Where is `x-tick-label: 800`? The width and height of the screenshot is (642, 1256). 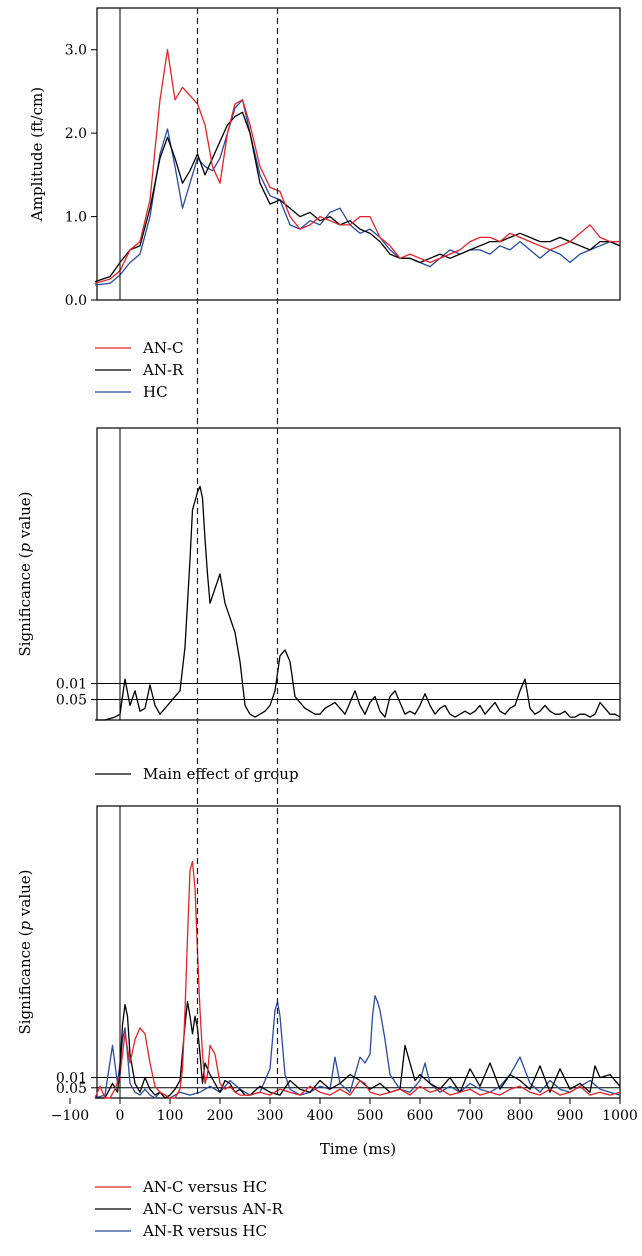
x-tick-label: 800 is located at coordinates (520, 1116).